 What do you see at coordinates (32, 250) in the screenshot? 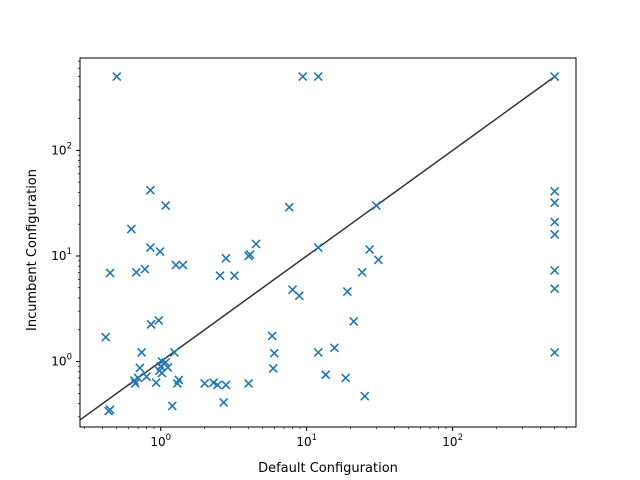
I see `y-axis-label: Incumbent Configuration` at bounding box center [32, 250].